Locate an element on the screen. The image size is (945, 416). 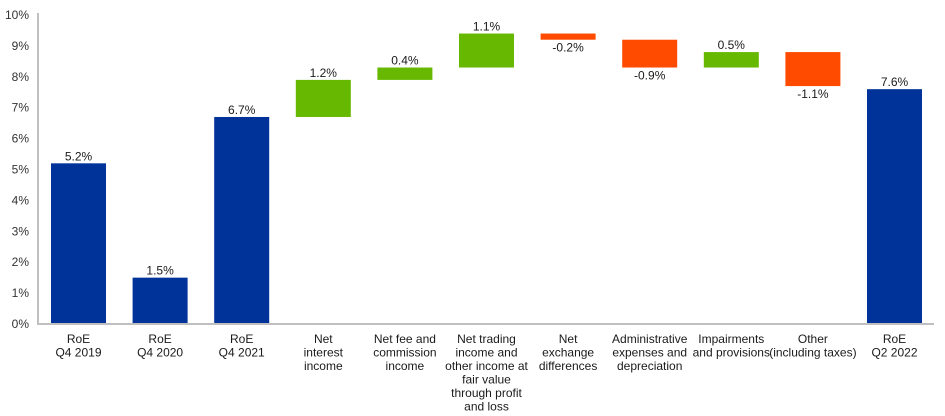
y-axis-ticks: 0% 1% 2% 3% 4% 5% 6% 7% 8% 9% 10% is located at coordinates (17, 169).